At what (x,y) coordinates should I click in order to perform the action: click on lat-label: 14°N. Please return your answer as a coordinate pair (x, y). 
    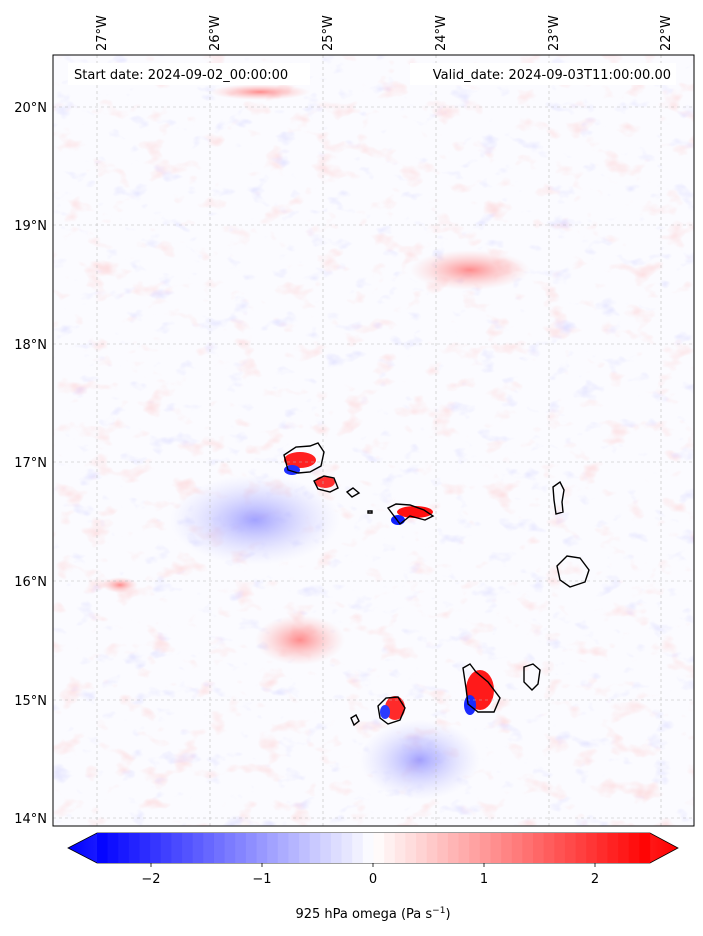
    Looking at the image, I should click on (30, 819).